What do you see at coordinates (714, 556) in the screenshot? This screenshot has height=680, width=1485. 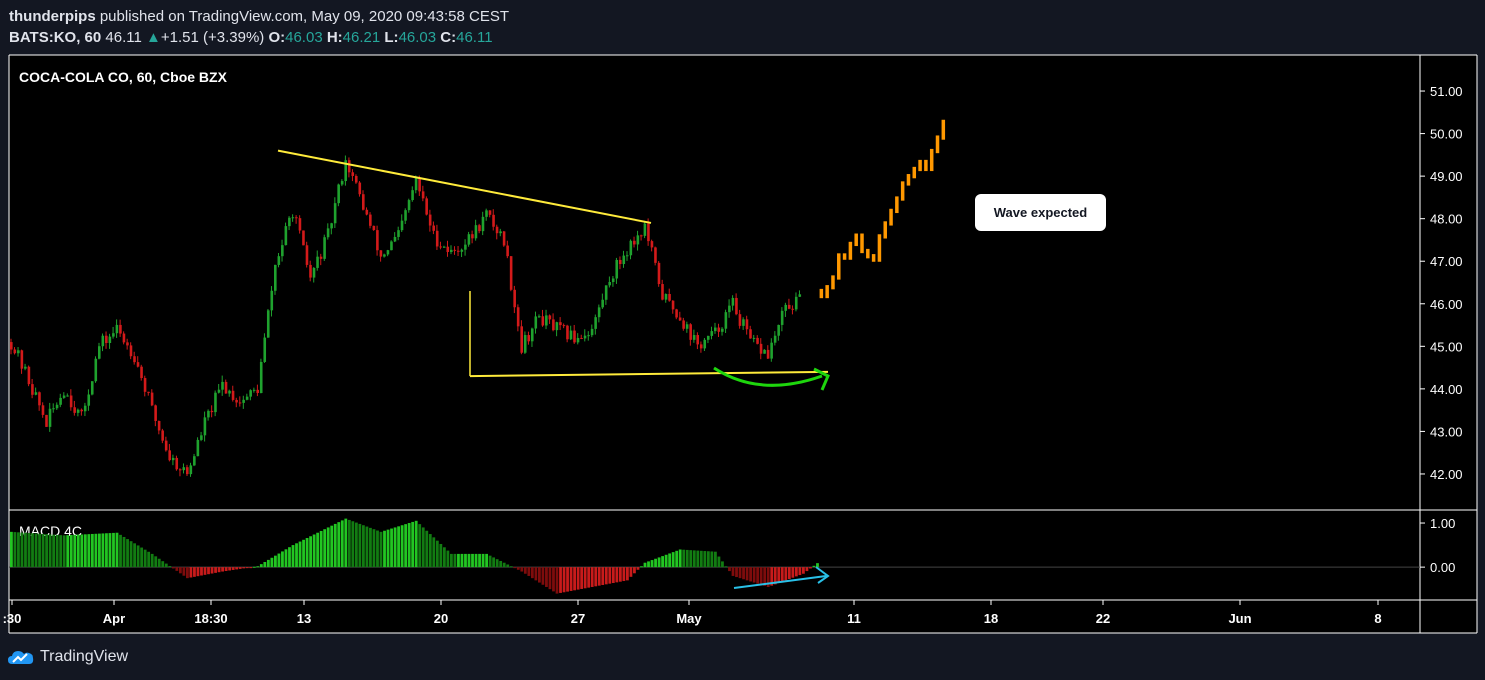 I see `macd-histogram` at bounding box center [714, 556].